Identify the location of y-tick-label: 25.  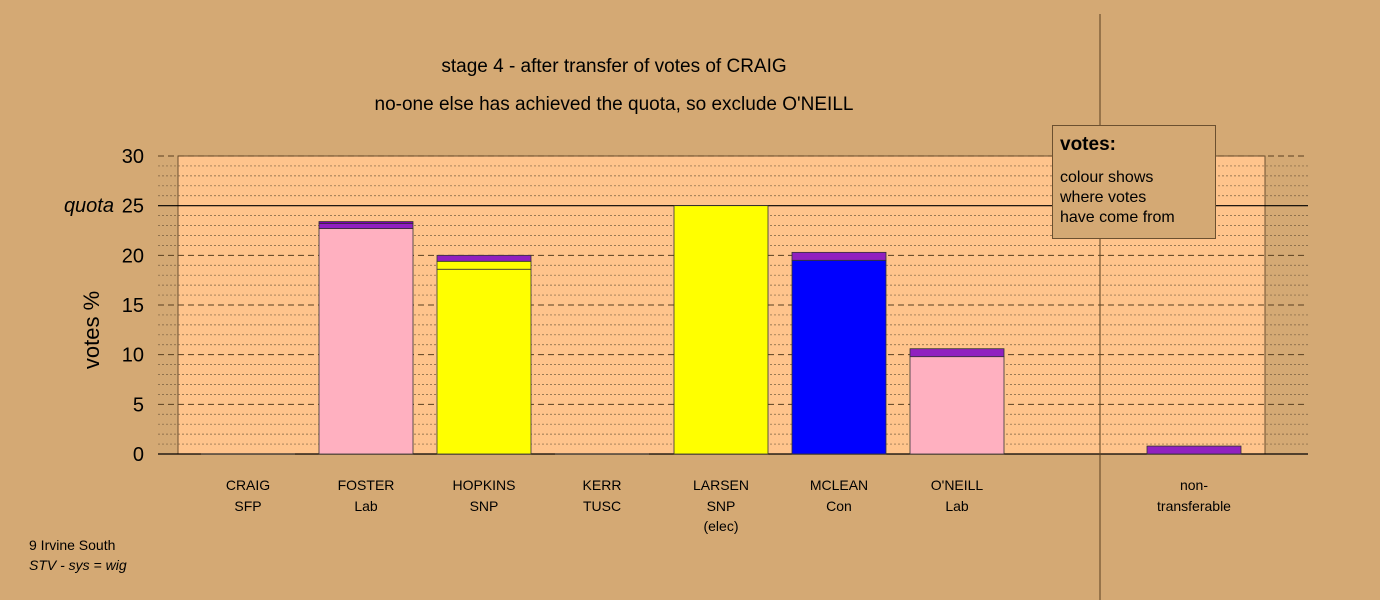
(133, 207).